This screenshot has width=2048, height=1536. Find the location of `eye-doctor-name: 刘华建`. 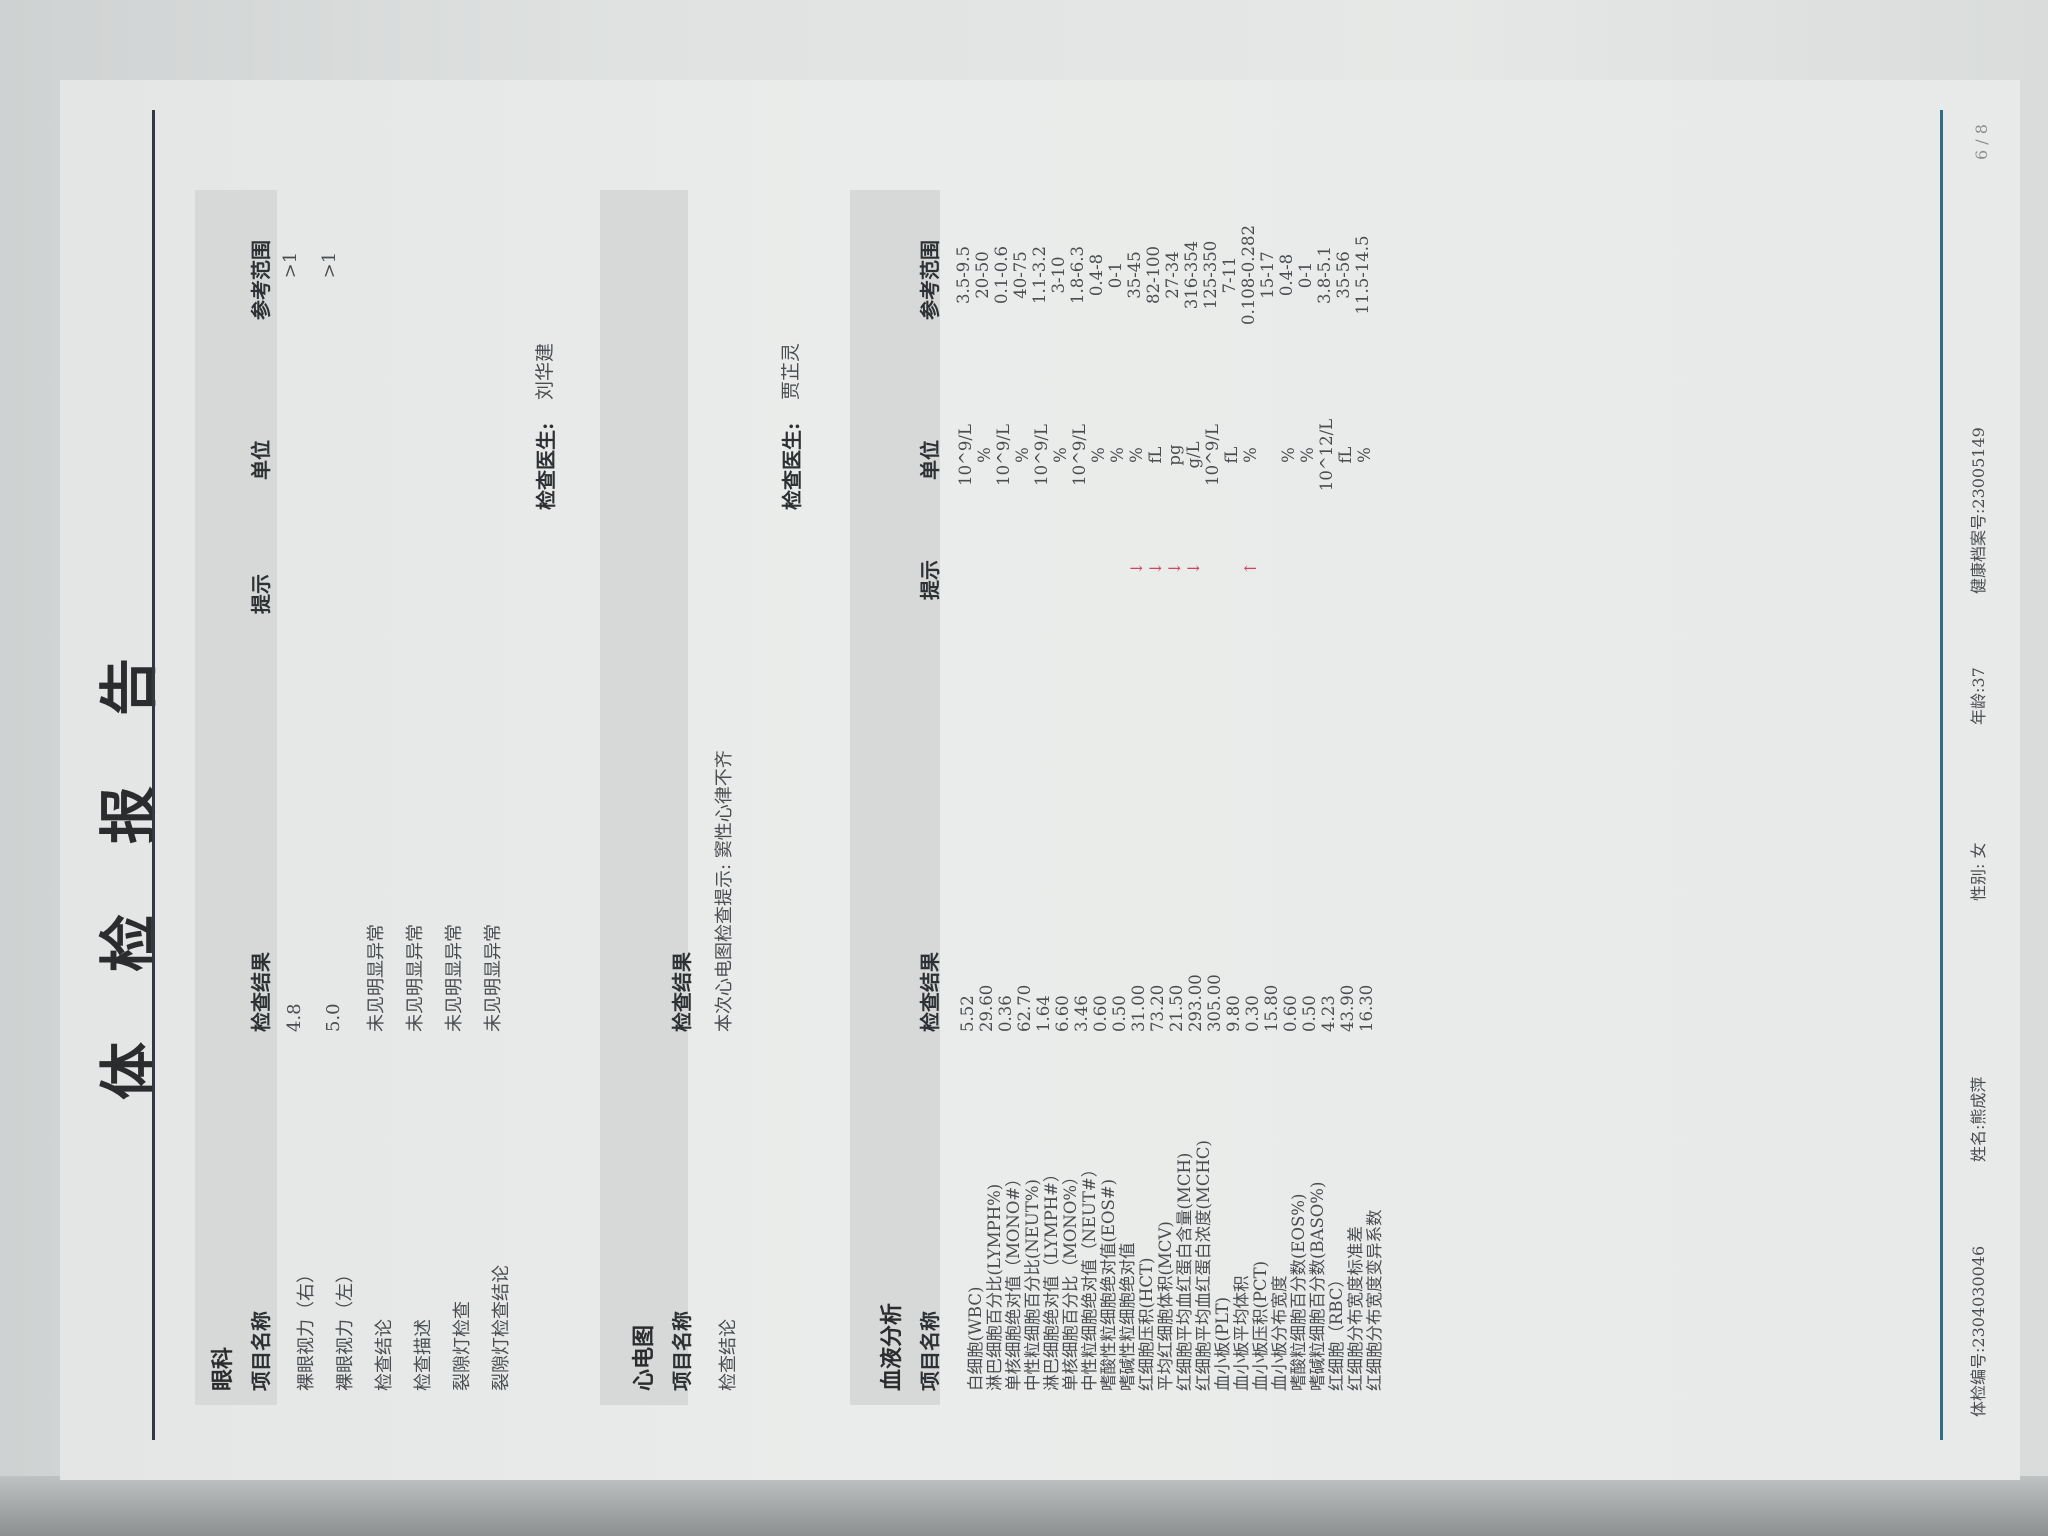

eye-doctor-name: 刘华建 is located at coordinates (545, 371).